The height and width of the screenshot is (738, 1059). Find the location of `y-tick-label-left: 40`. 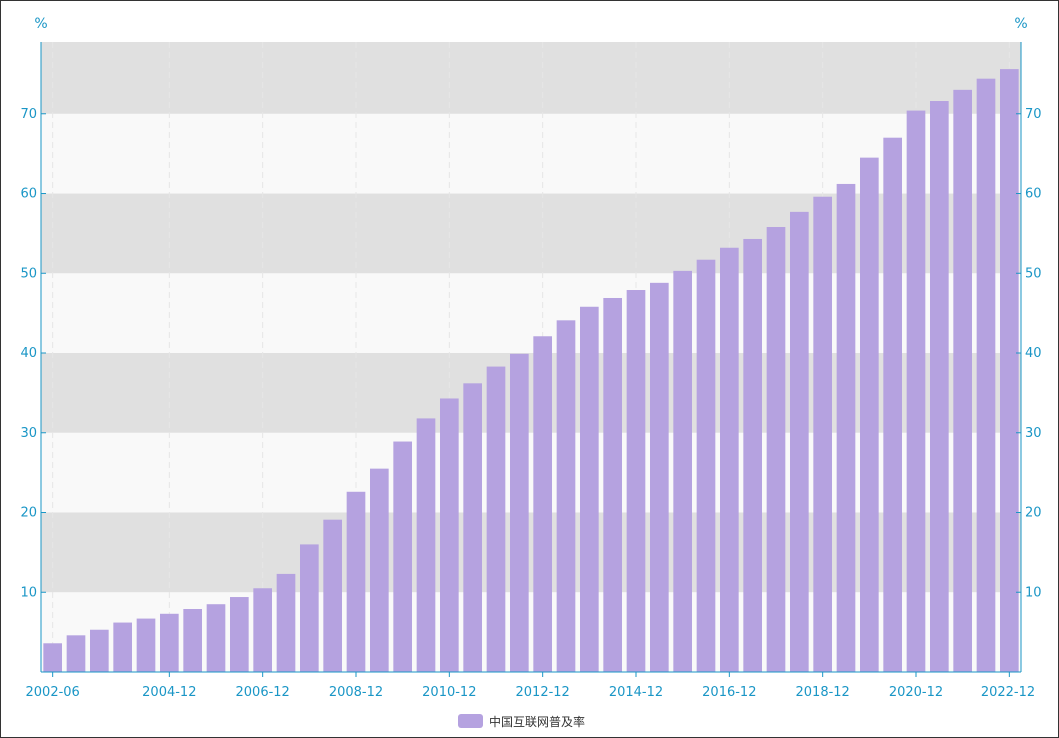

y-tick-label-left: 40 is located at coordinates (28, 353).